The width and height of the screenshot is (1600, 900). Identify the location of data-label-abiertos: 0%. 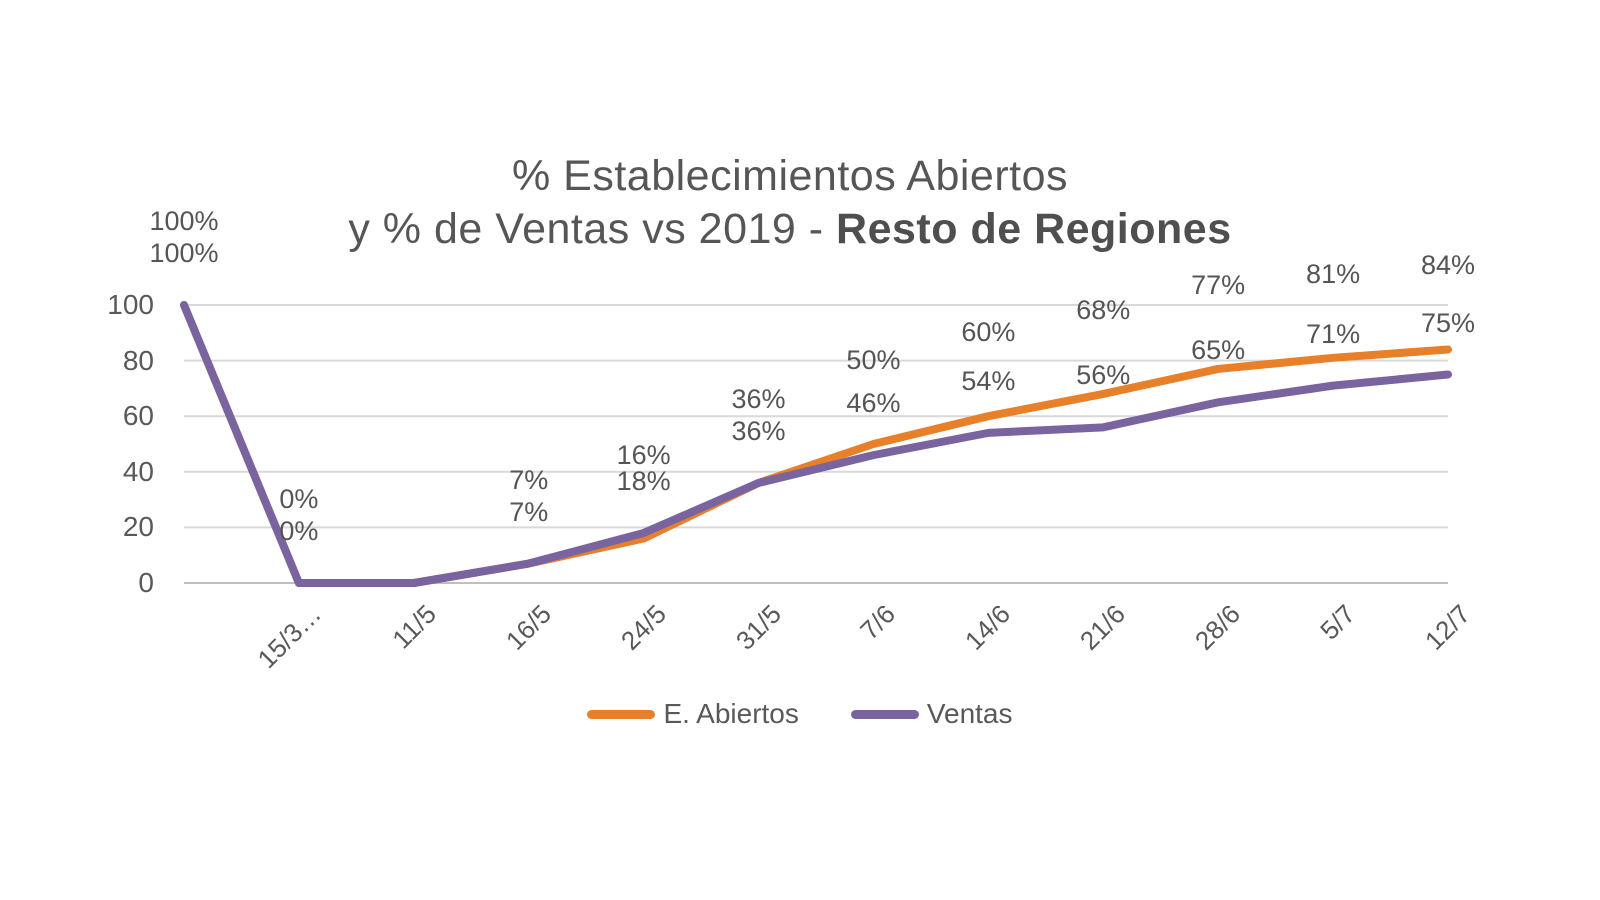
(299, 499).